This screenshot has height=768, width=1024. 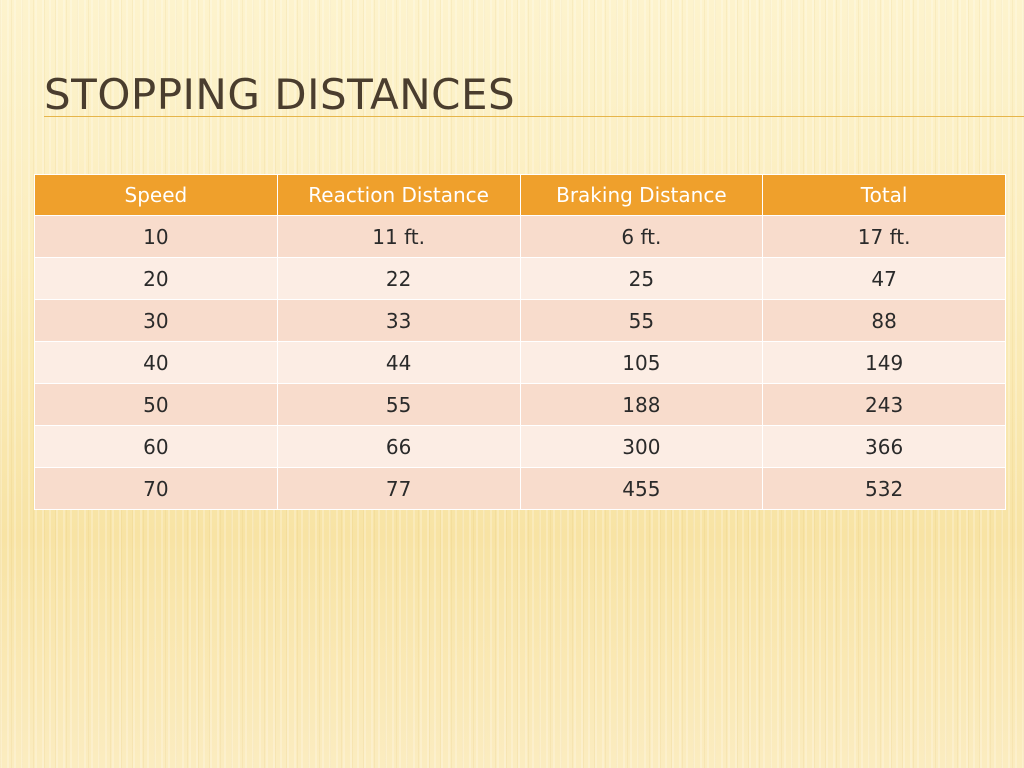 What do you see at coordinates (398, 236) in the screenshot?
I see `cell-reaction-distance: 11 ft.` at bounding box center [398, 236].